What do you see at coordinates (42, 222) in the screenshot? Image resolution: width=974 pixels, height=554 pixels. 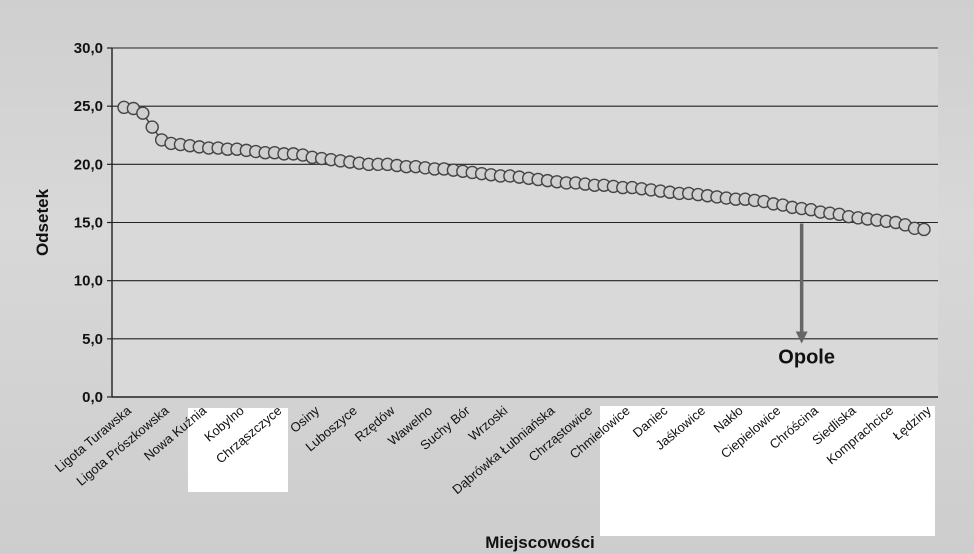 I see `y-axis-label: Odsetek` at bounding box center [42, 222].